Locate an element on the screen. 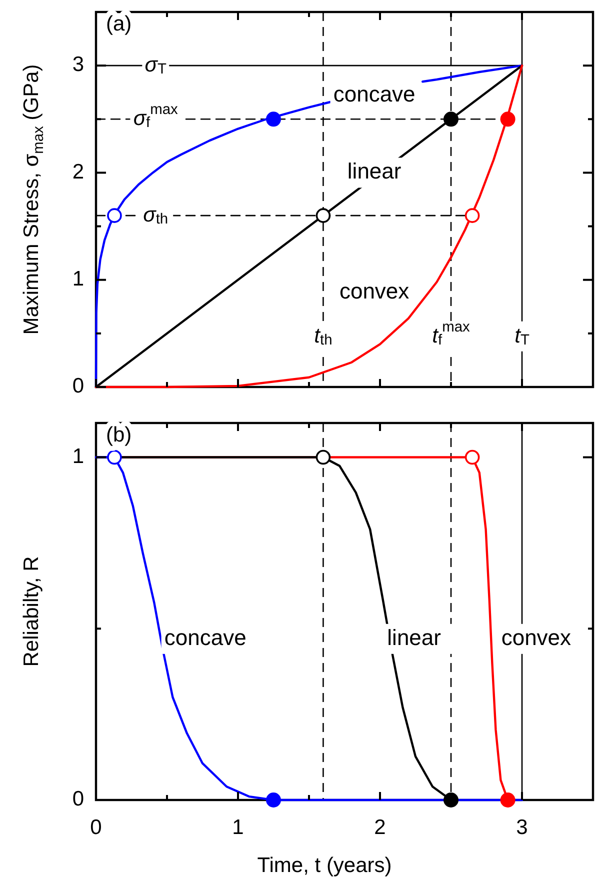 Image resolution: width=595 pixels, height=885 pixels. y-tick-label: 3 is located at coordinates (78, 64).